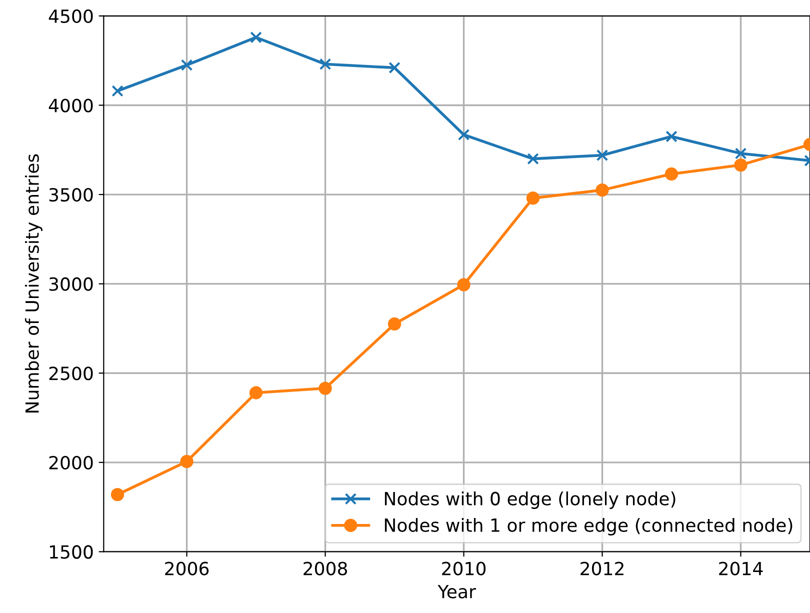  What do you see at coordinates (71, 195) in the screenshot?
I see `y-tick-label: 3500` at bounding box center [71, 195].